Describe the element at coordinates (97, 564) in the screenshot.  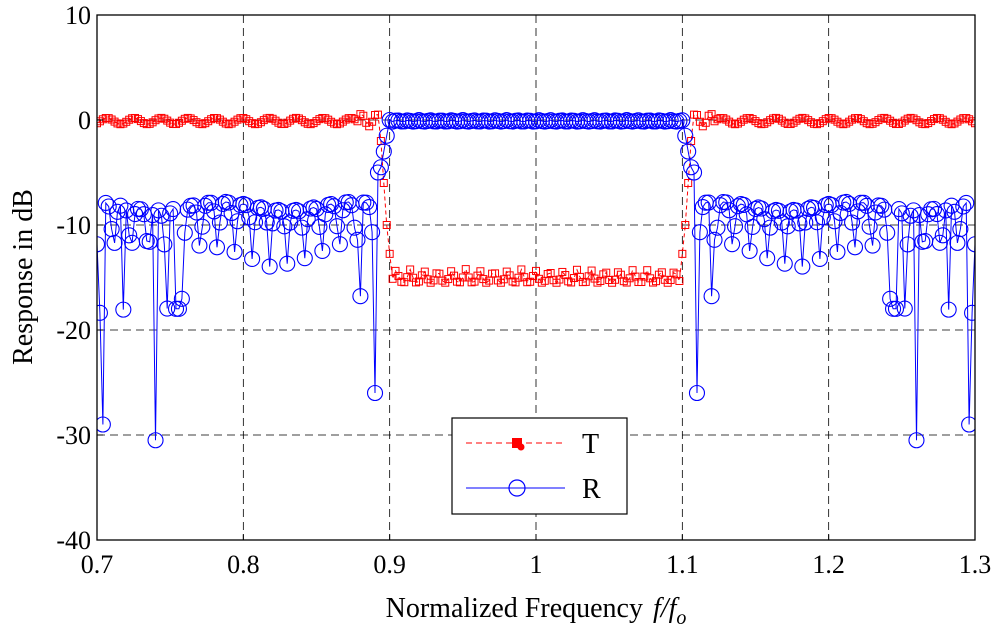
I see `x-tick-label: 0.7` at that location.